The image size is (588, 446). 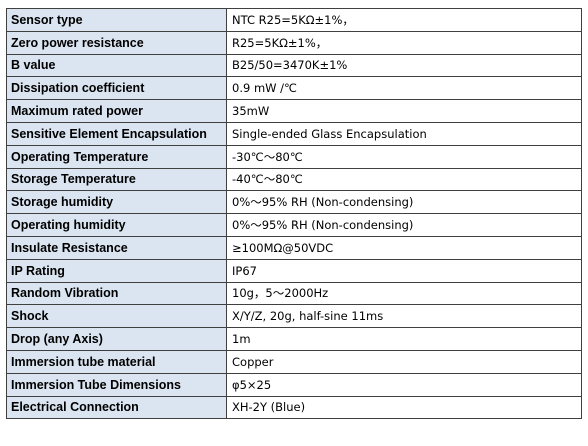 I want to click on table-row: Zero power resistance R25=5KΩ±1%，, so click(x=294, y=42).